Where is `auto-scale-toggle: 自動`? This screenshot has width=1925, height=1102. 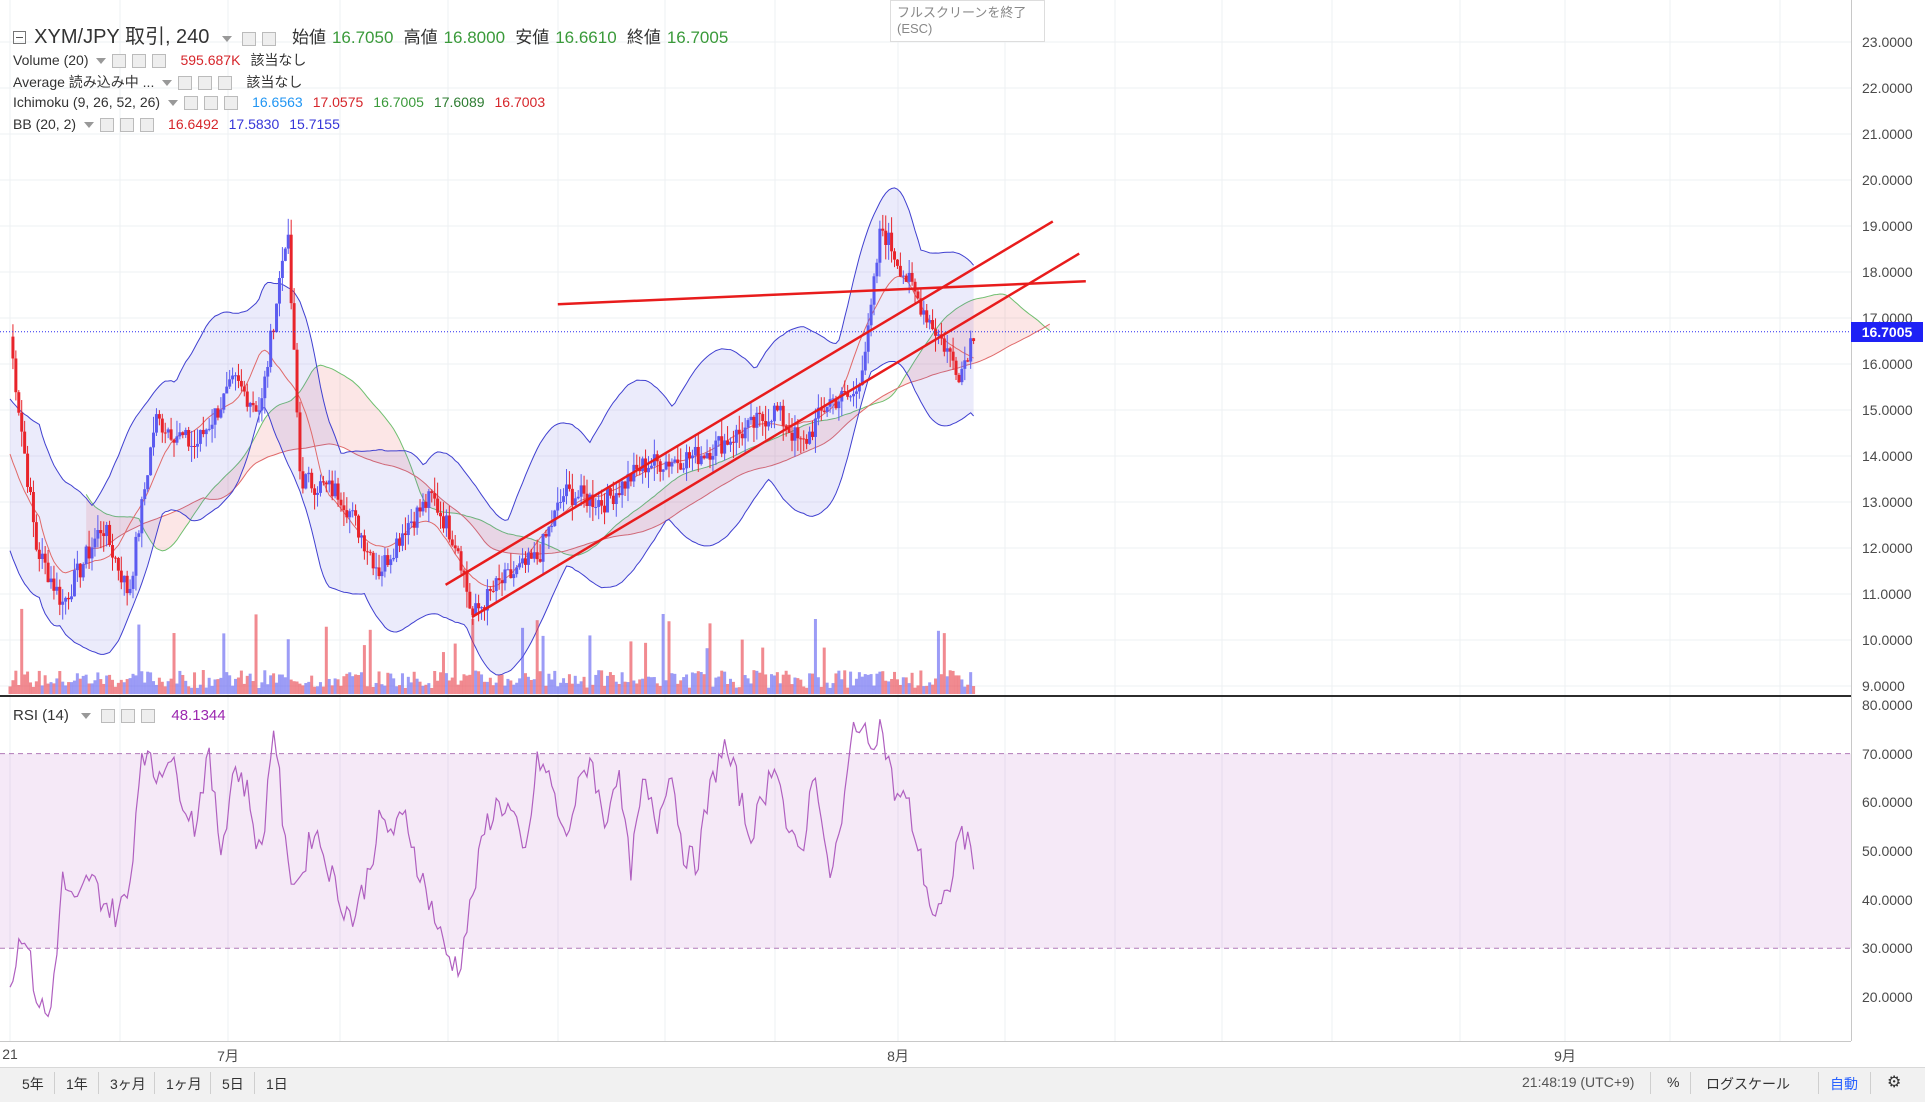 auto-scale-toggle: 自動 is located at coordinates (1844, 1084).